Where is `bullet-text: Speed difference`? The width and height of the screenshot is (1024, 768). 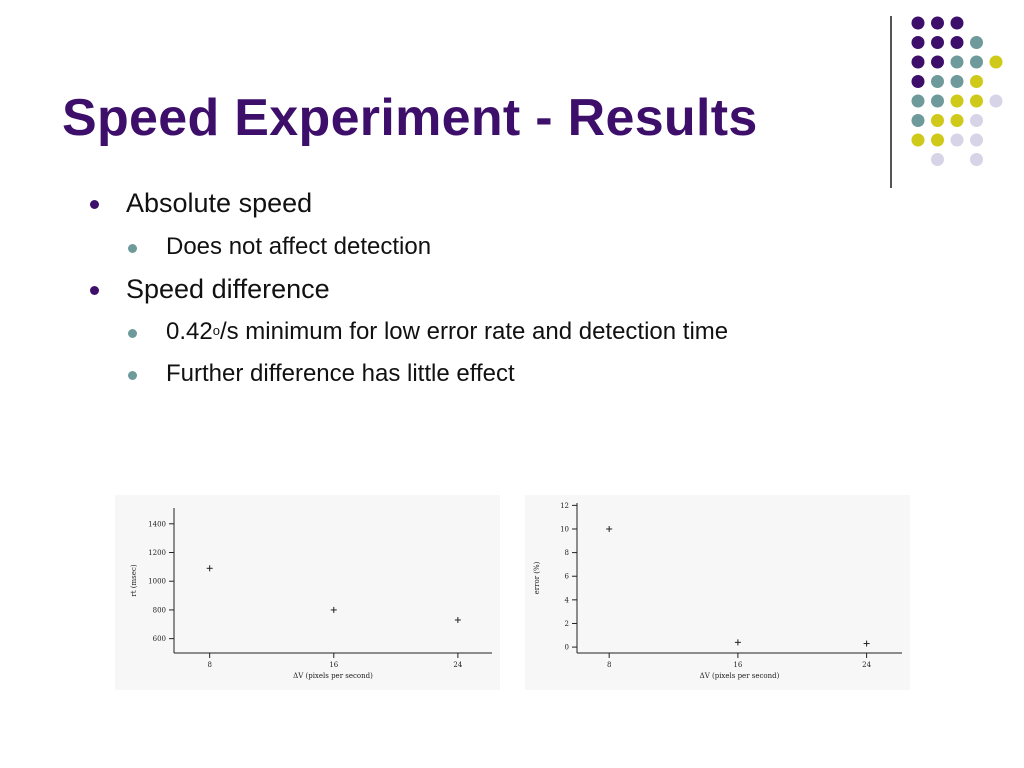
bullet-text: Speed difference is located at coordinates (228, 289).